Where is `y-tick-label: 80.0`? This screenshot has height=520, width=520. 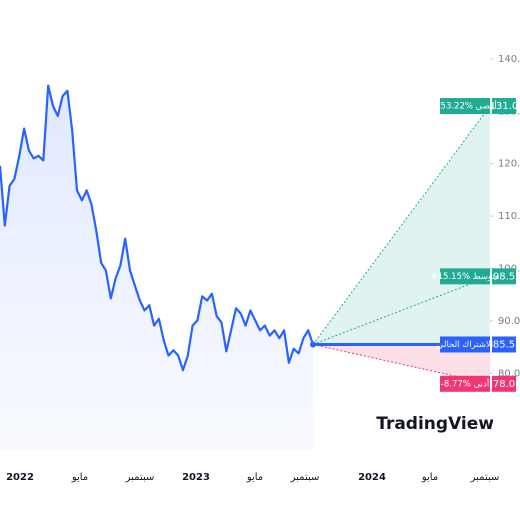
y-tick-label: 80.0 is located at coordinates (509, 373).